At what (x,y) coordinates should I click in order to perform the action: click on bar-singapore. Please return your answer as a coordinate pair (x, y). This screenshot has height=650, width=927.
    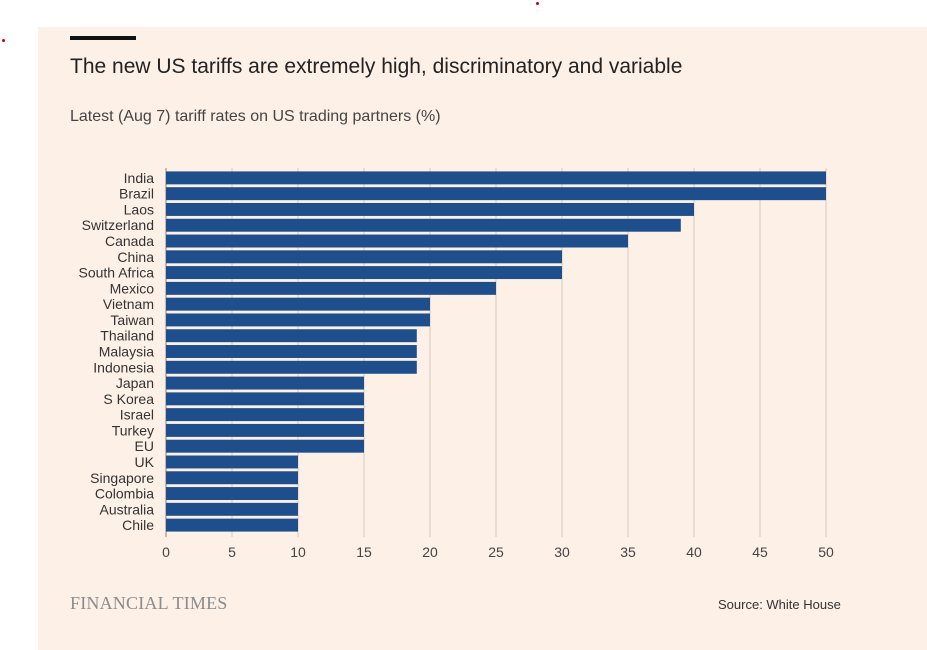
    Looking at the image, I should click on (232, 478).